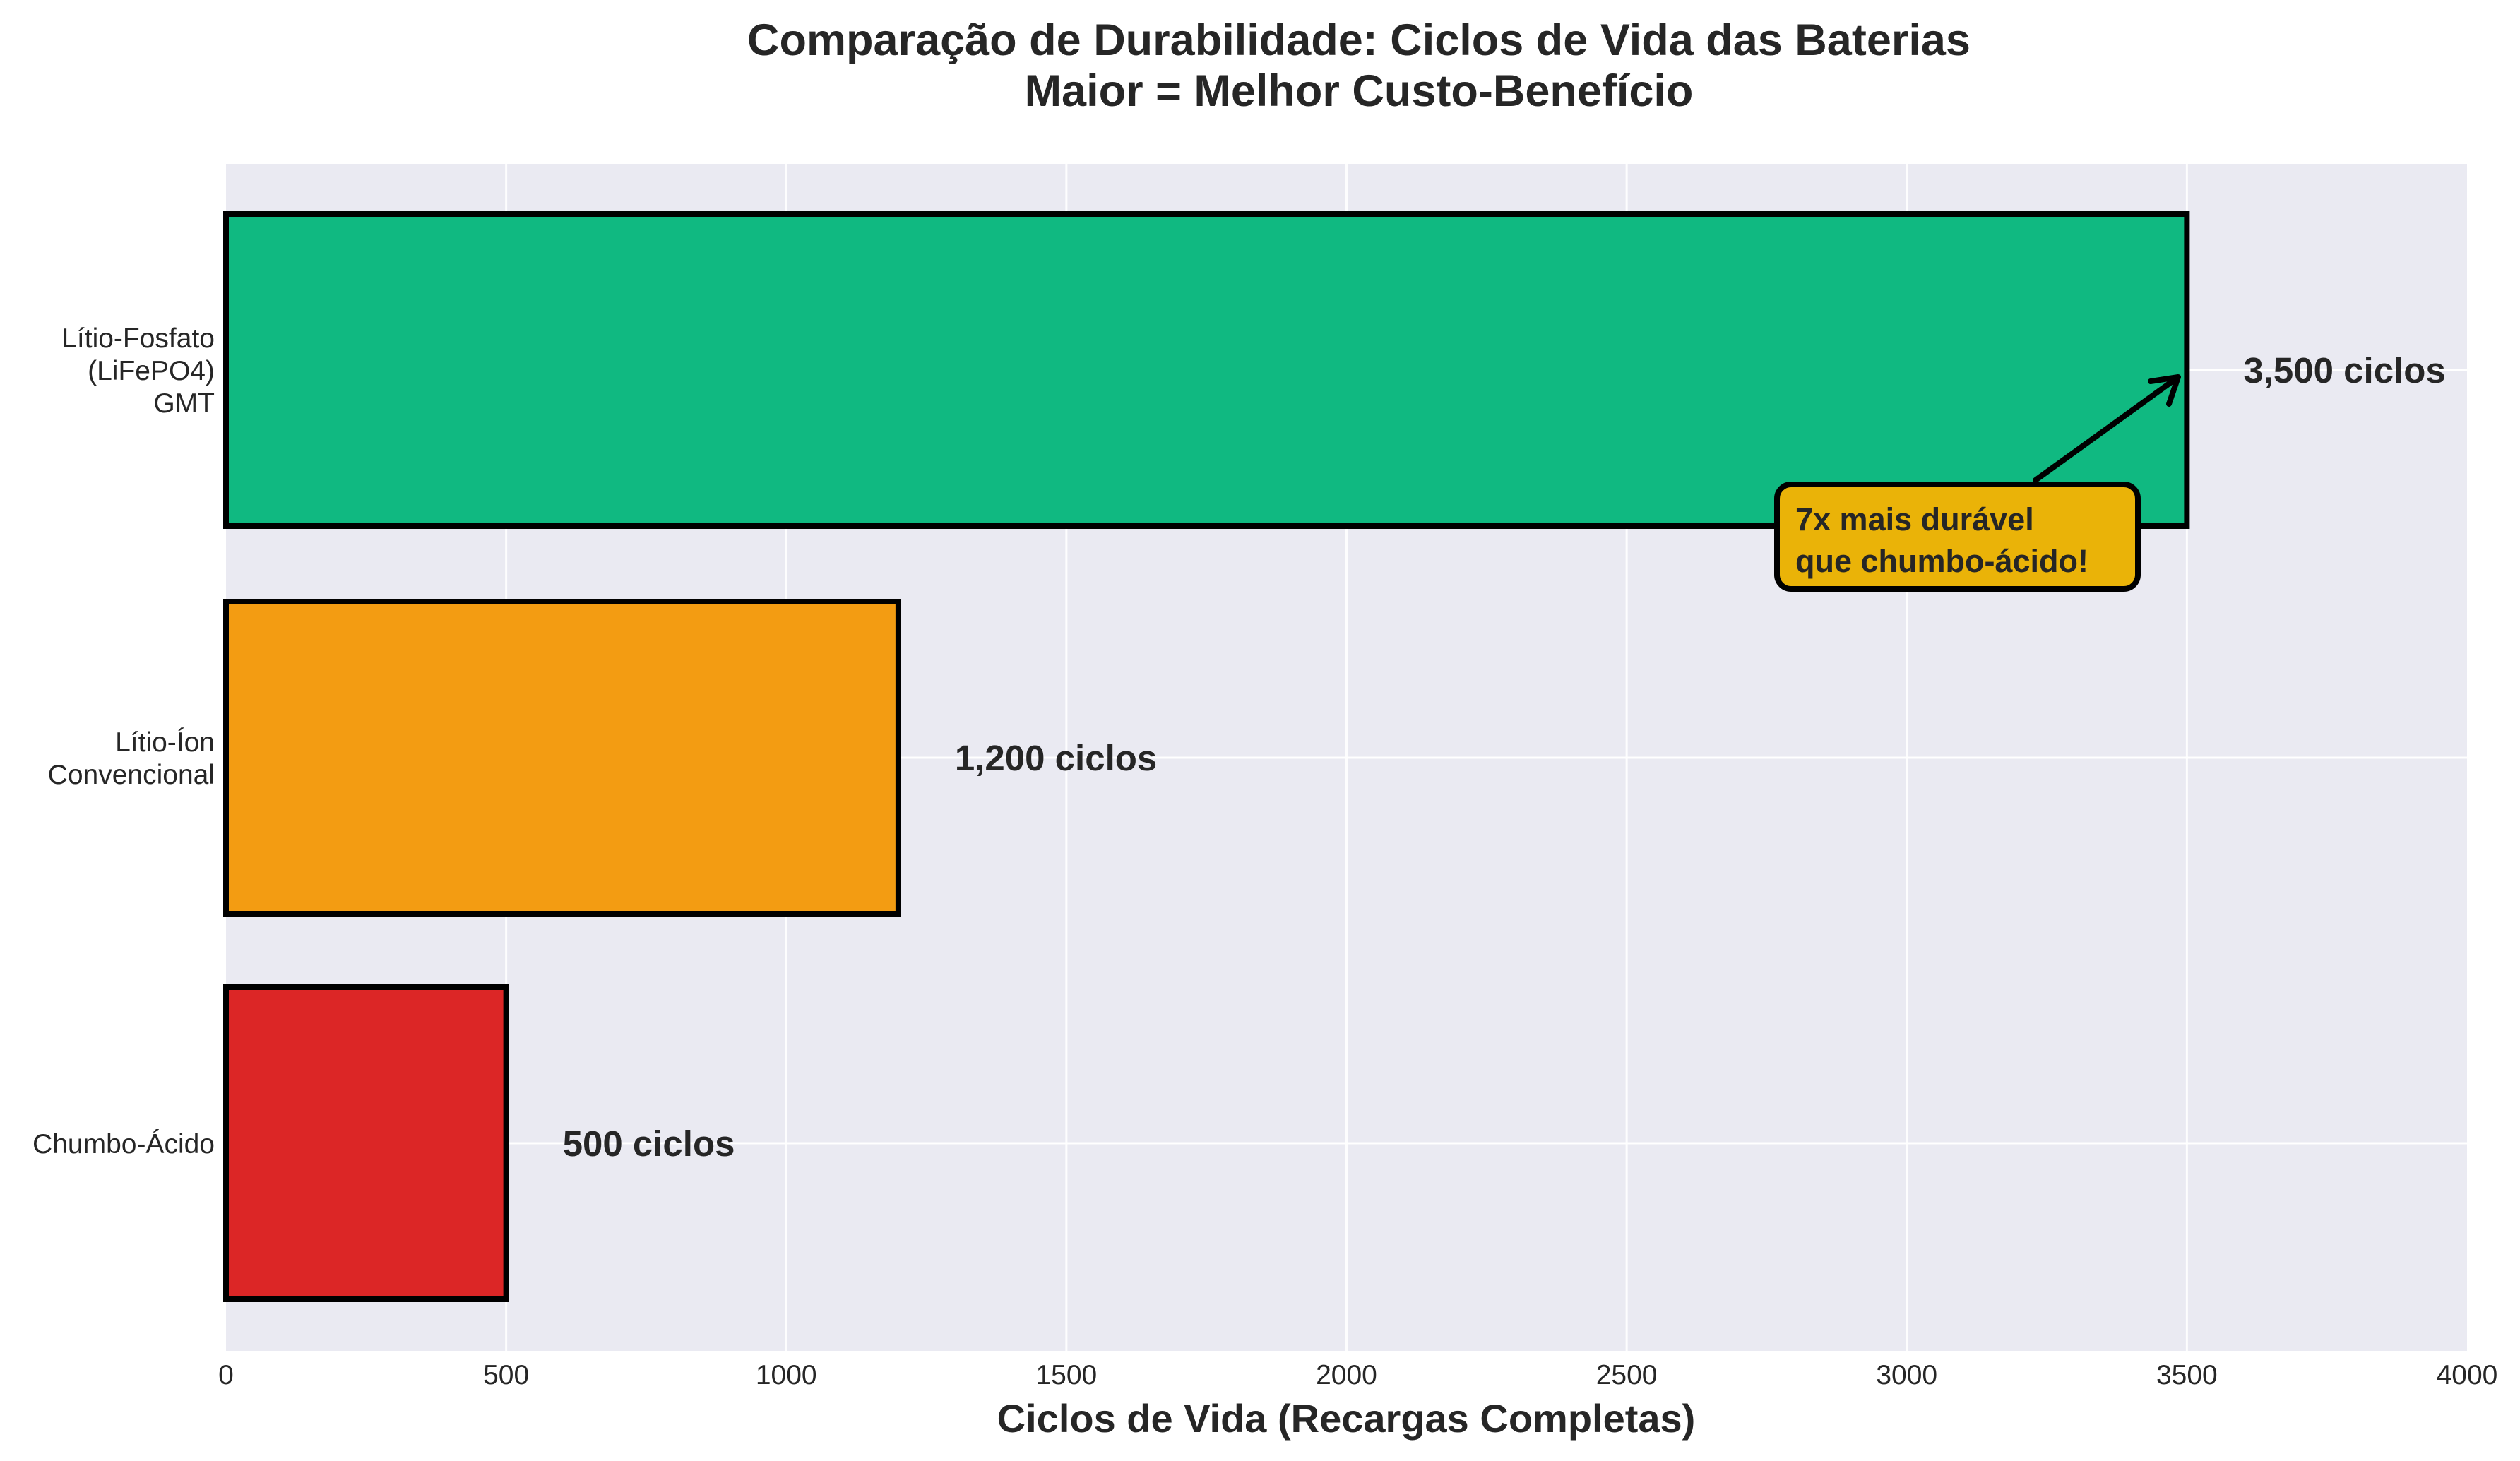 The width and height of the screenshot is (2520, 1461). I want to click on bar-value-label: 500 ciclos, so click(649, 1143).